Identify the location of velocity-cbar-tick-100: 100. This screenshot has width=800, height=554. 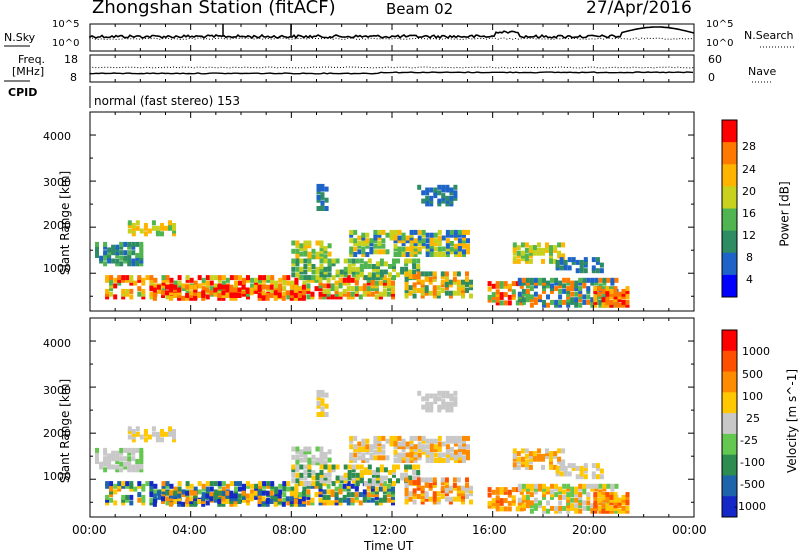
(752, 396).